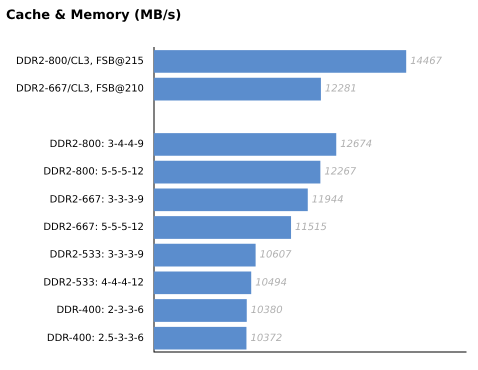  Describe the element at coordinates (94, 16) in the screenshot. I see `chart-title: Cache & Memory (MB/s)` at that location.